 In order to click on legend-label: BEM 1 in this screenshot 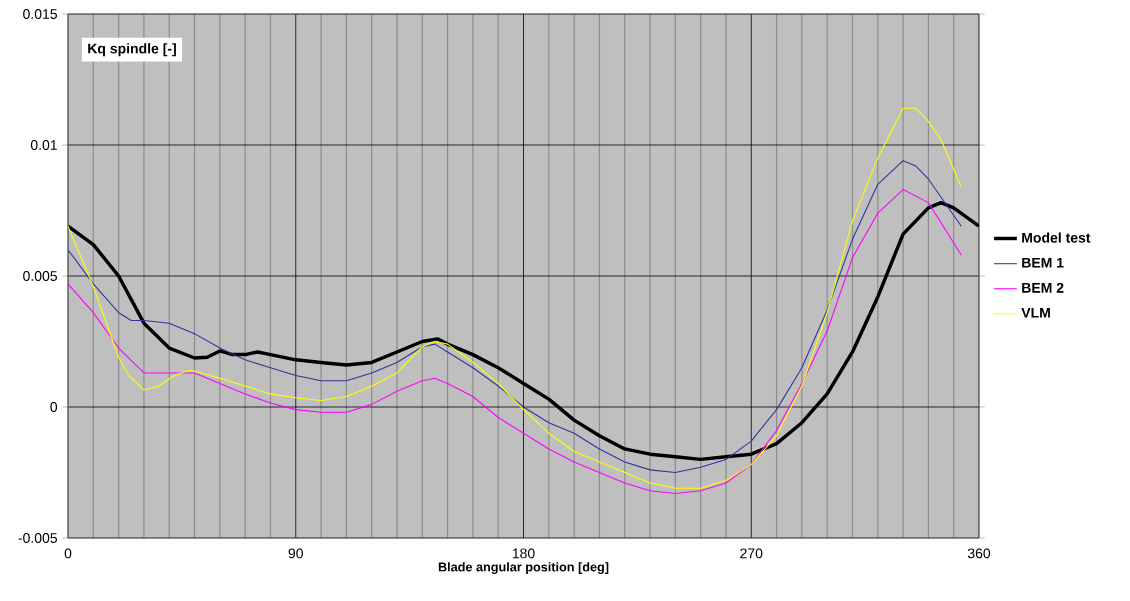, I will do `click(1043, 262)`.